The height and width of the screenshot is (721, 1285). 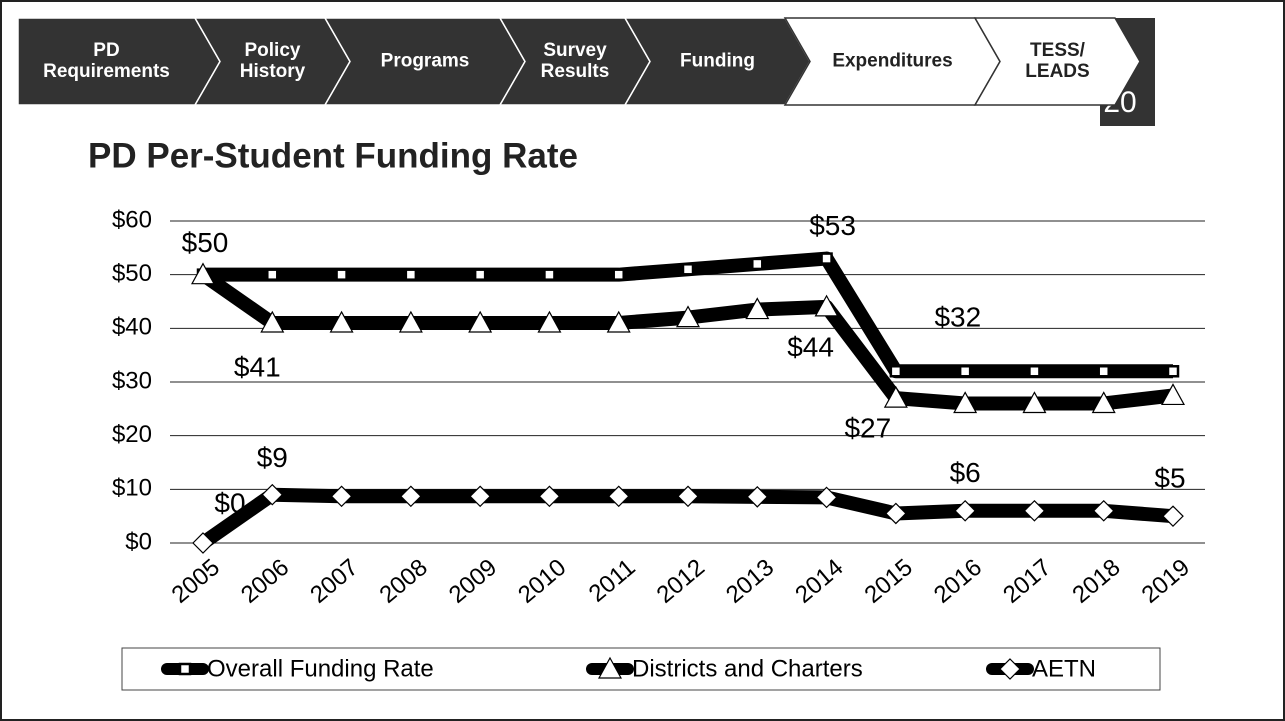 What do you see at coordinates (832, 225) in the screenshot?
I see `data-label: $53` at bounding box center [832, 225].